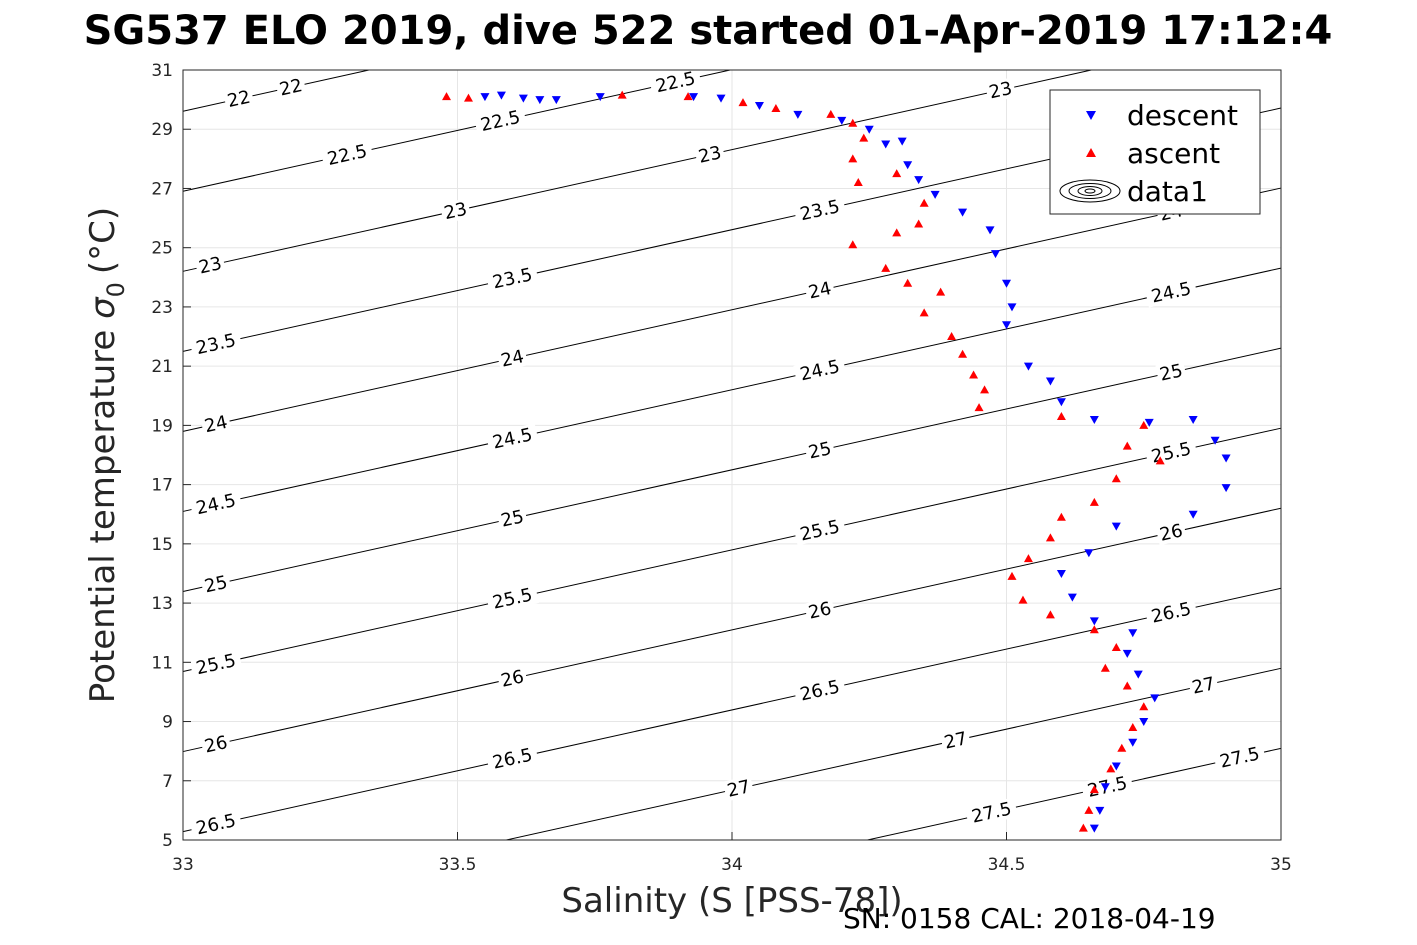 This screenshot has height=945, width=1417. Describe the element at coordinates (162, 130) in the screenshot. I see `y-tick-label: 29` at that location.